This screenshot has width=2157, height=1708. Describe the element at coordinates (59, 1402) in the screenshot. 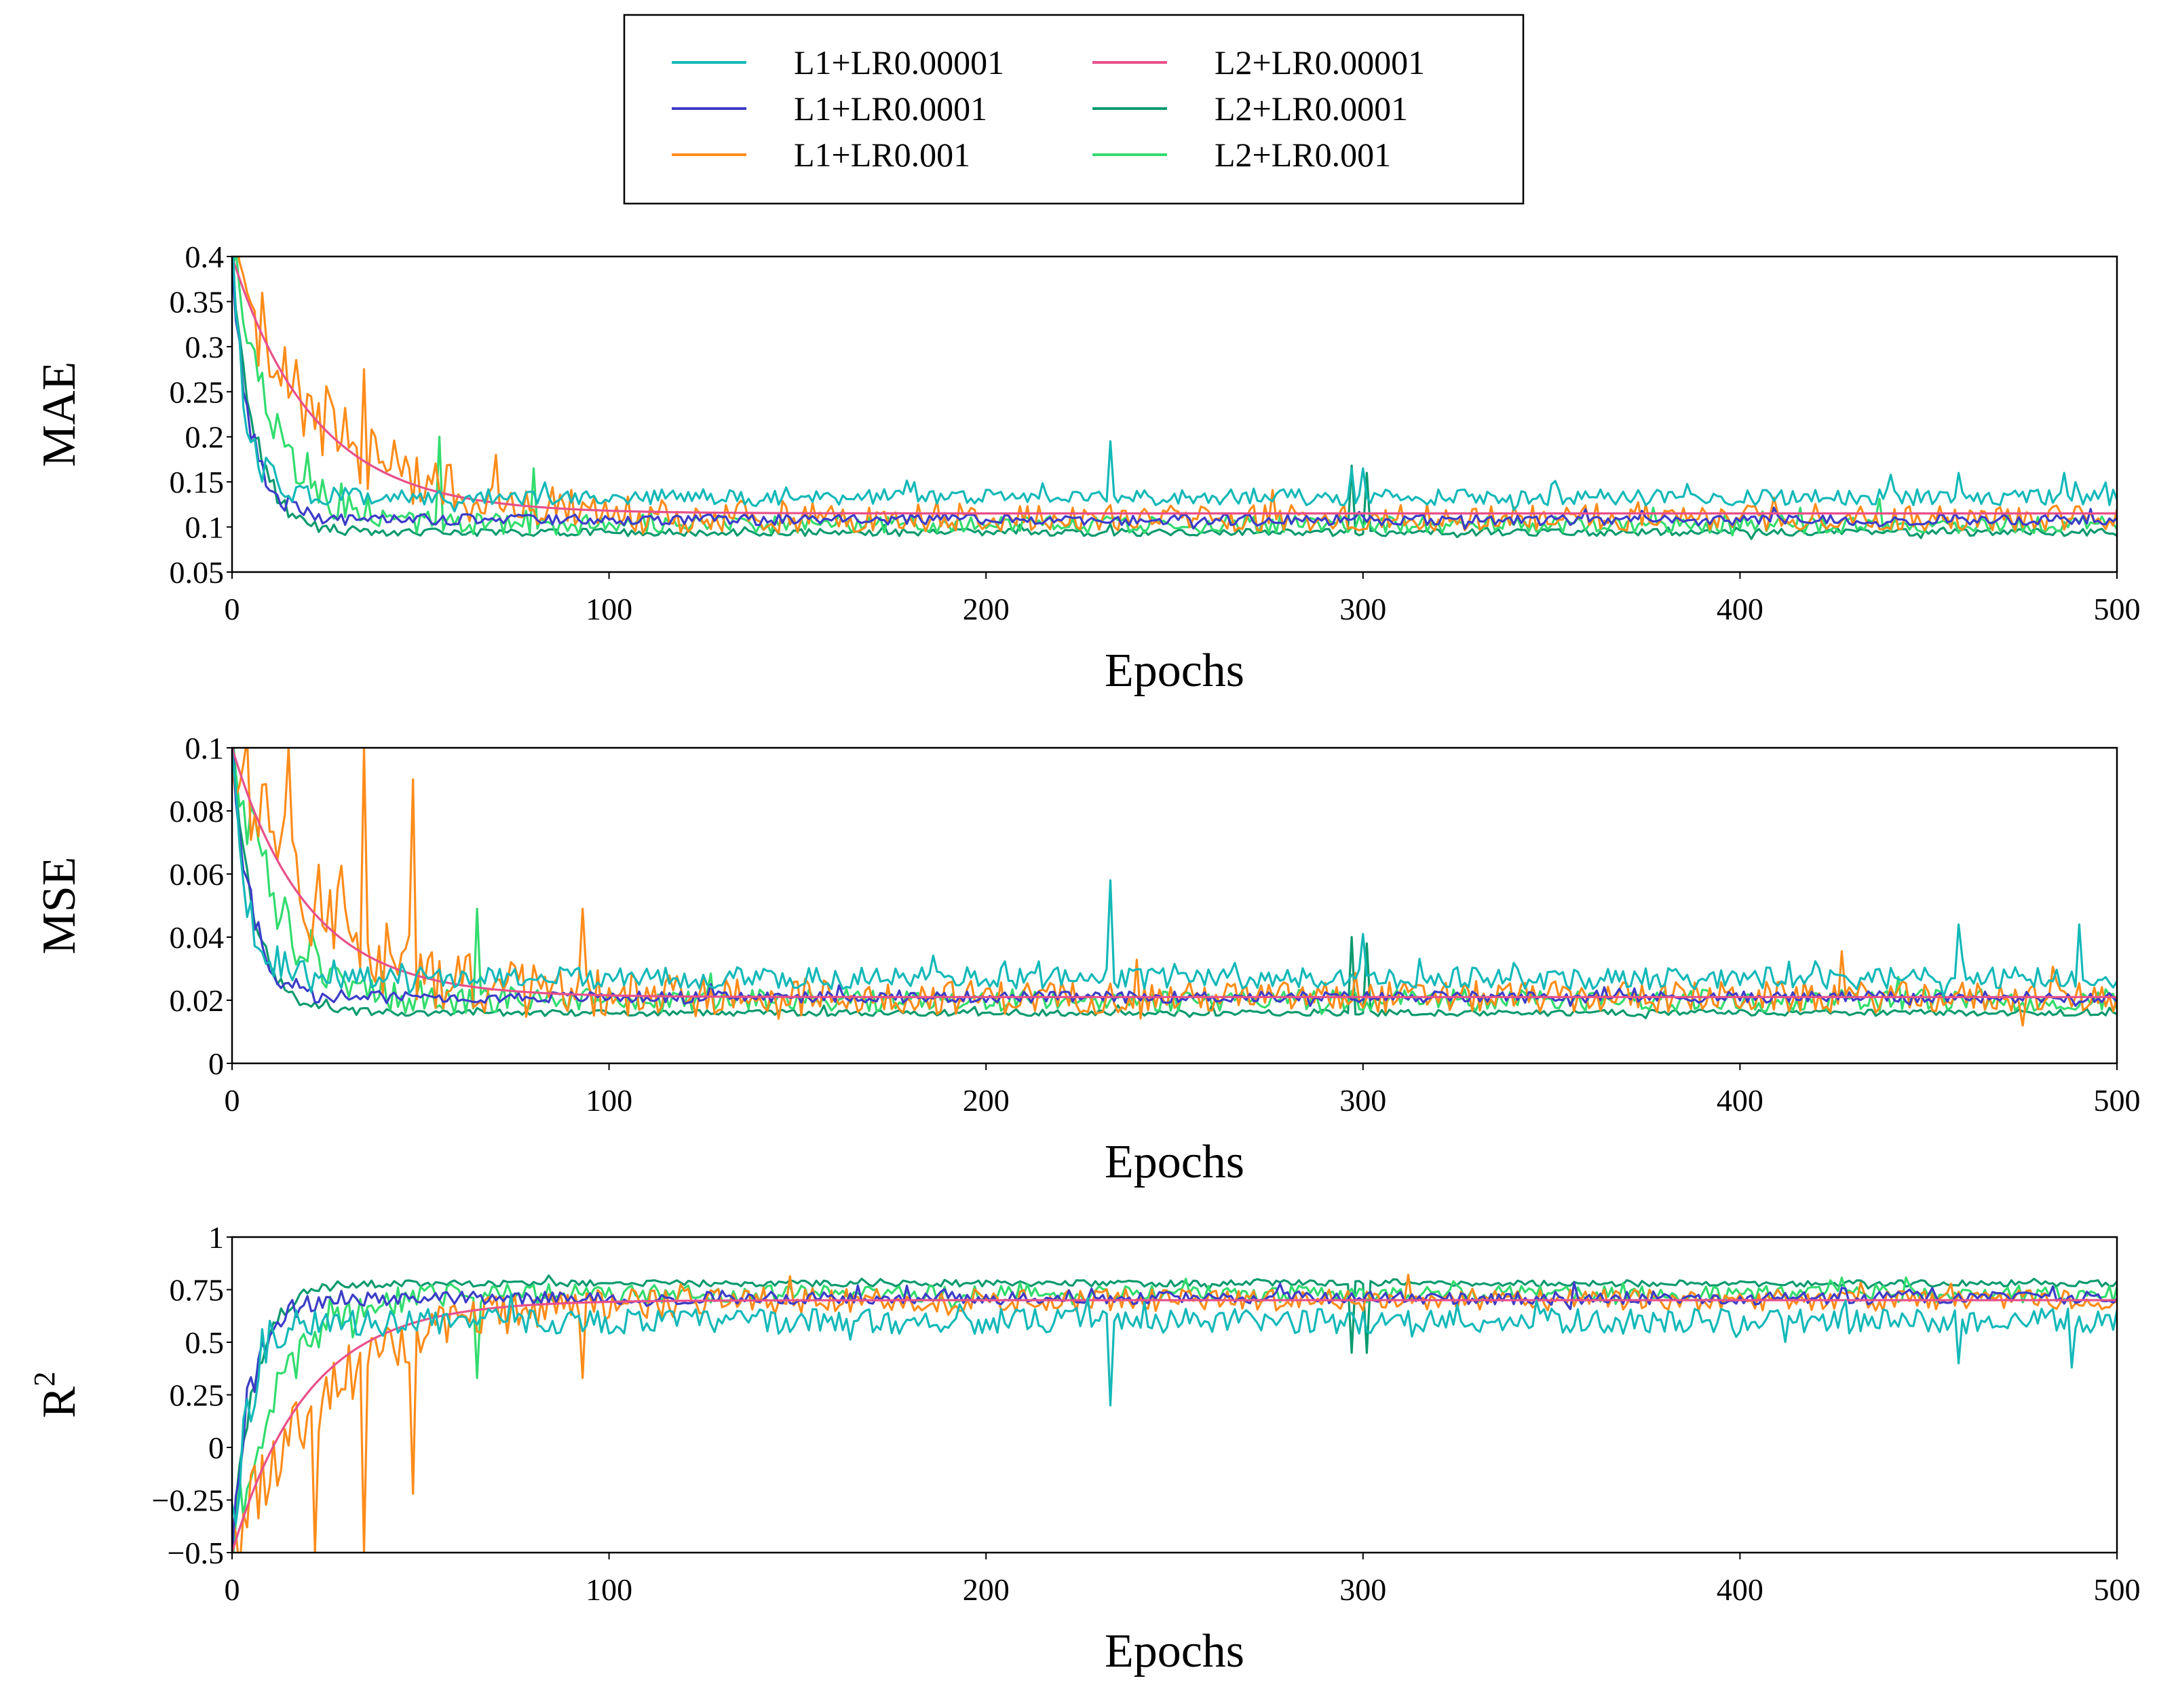

I see `y-axis-title-text: R` at that location.